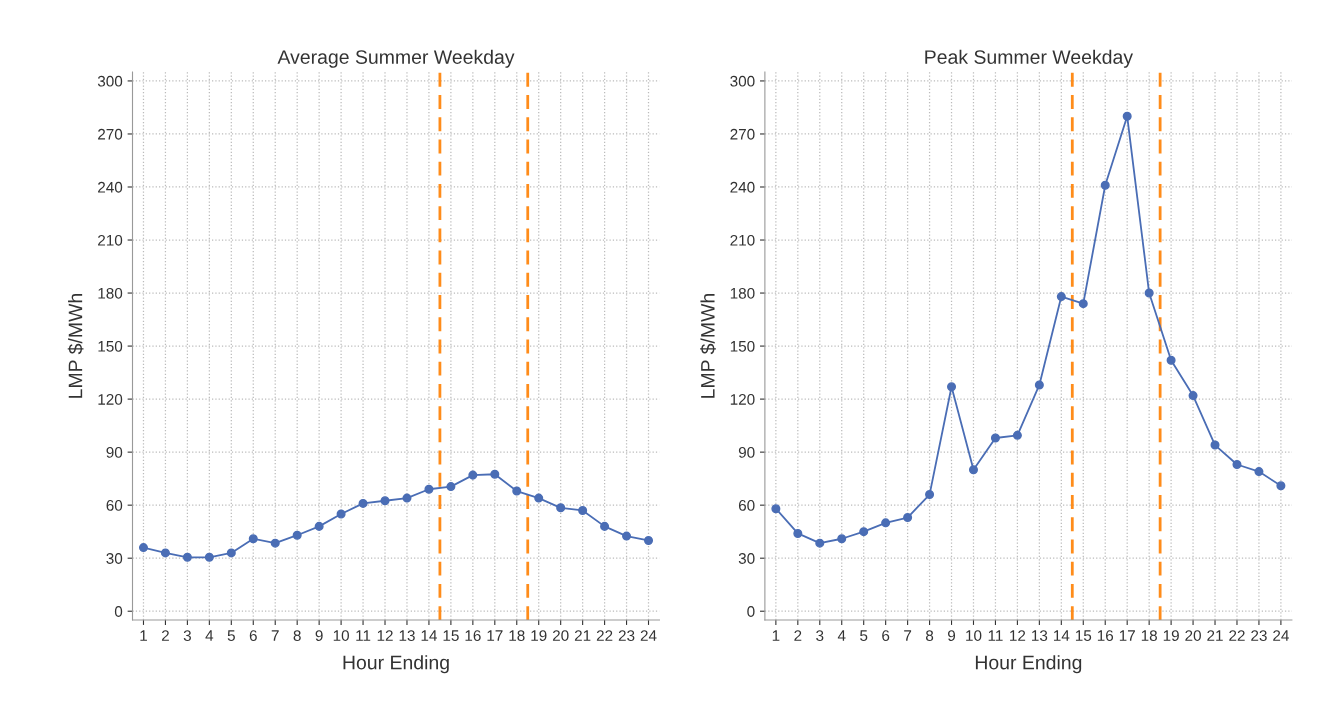  I want to click on x-tick-label: 21, so click(1215, 635).